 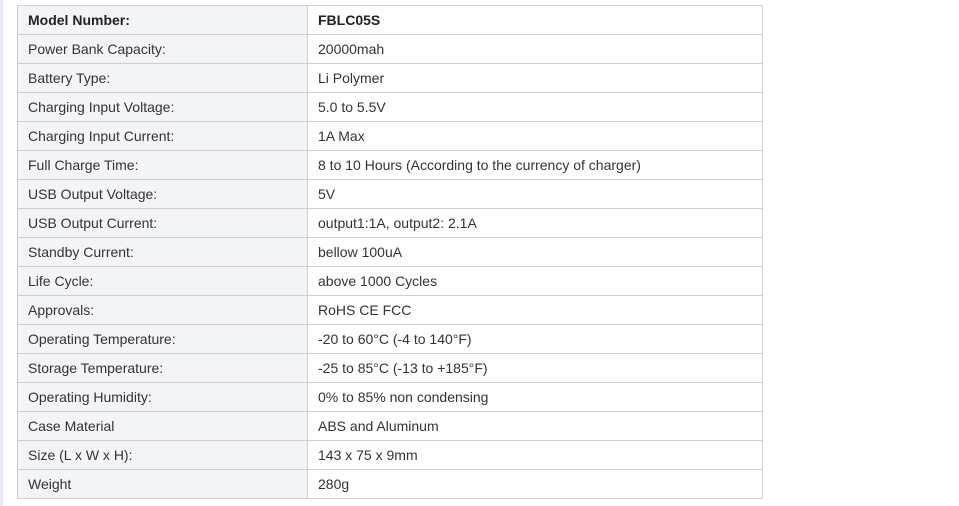 I want to click on spec-value: bellow 100uA, so click(x=535, y=252).